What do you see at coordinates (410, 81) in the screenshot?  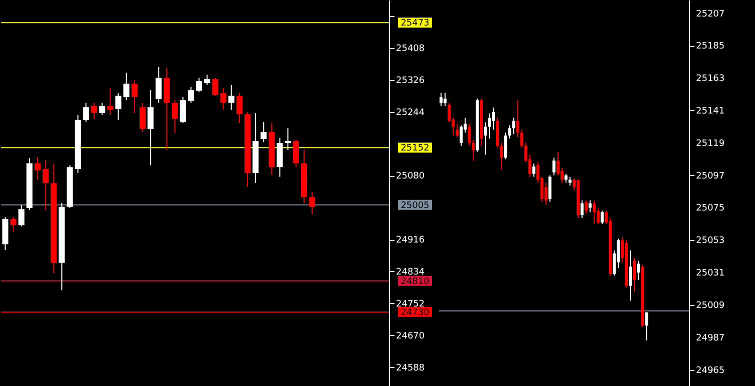 I see `y-tick-label: 25326` at bounding box center [410, 81].